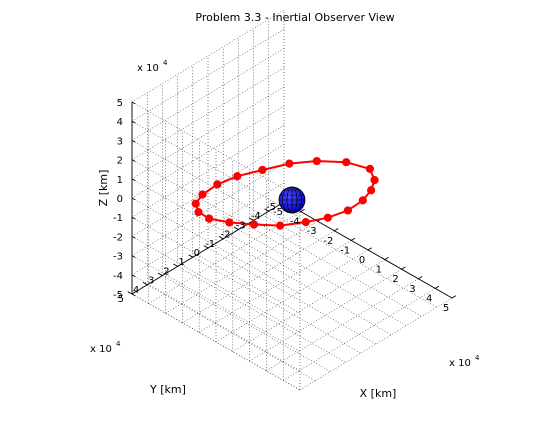  I want to click on z-axis-label: Z [km], so click(103, 188).